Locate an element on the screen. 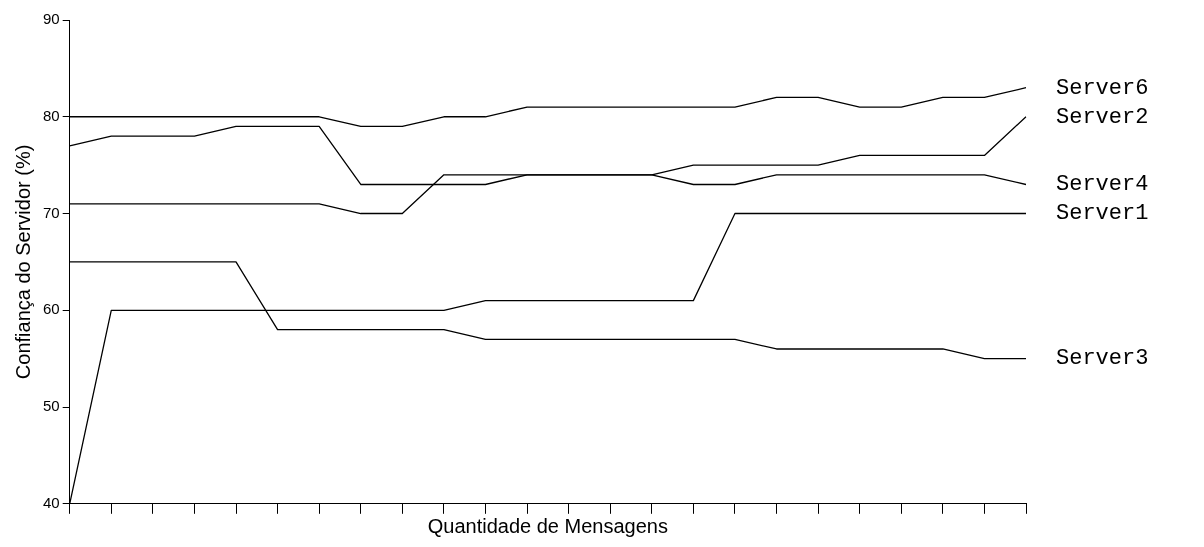 The image size is (1204, 547). series-label: Server3 is located at coordinates (1102, 359).